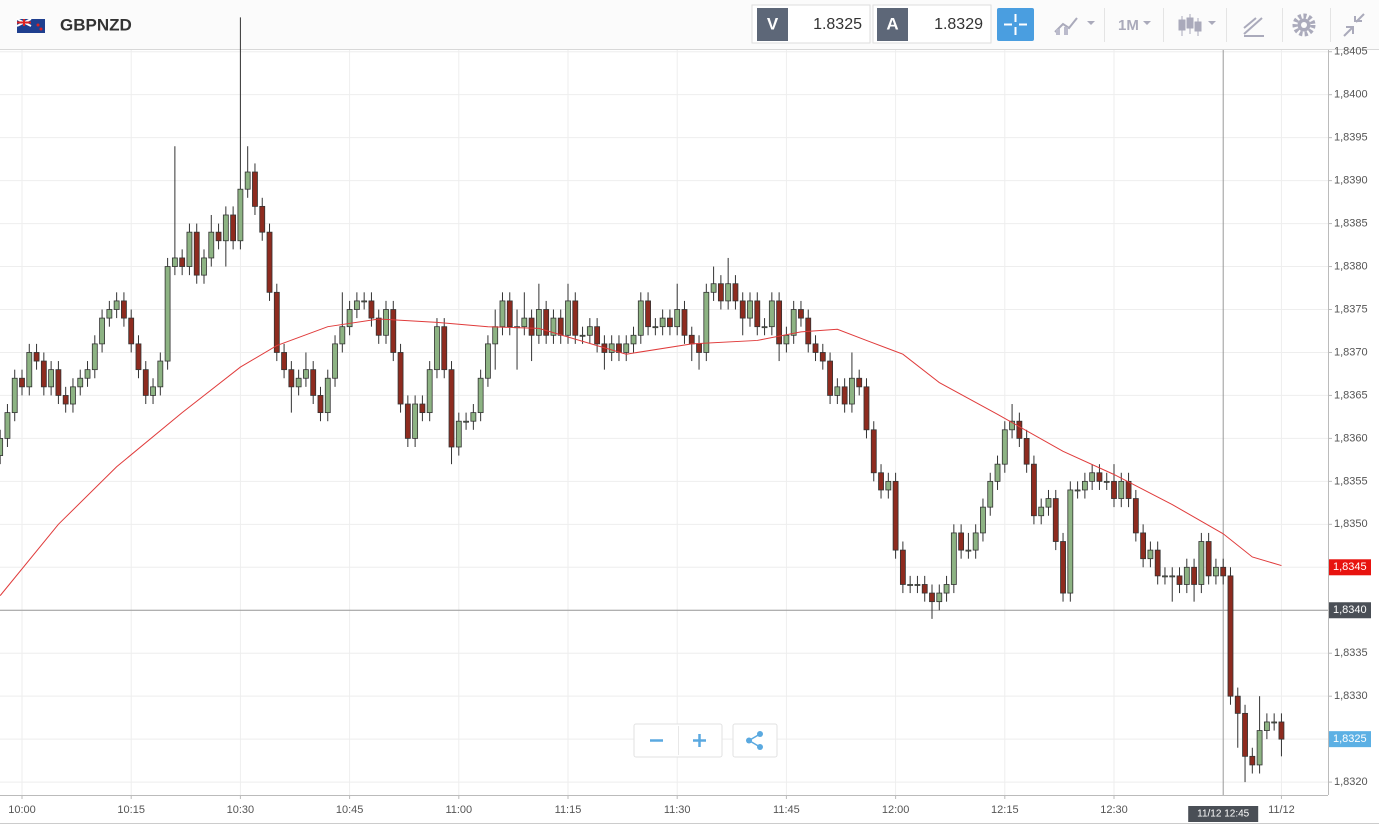 This screenshot has width=1379, height=825. Describe the element at coordinates (30, 25) in the screenshot. I see `flag` at that location.